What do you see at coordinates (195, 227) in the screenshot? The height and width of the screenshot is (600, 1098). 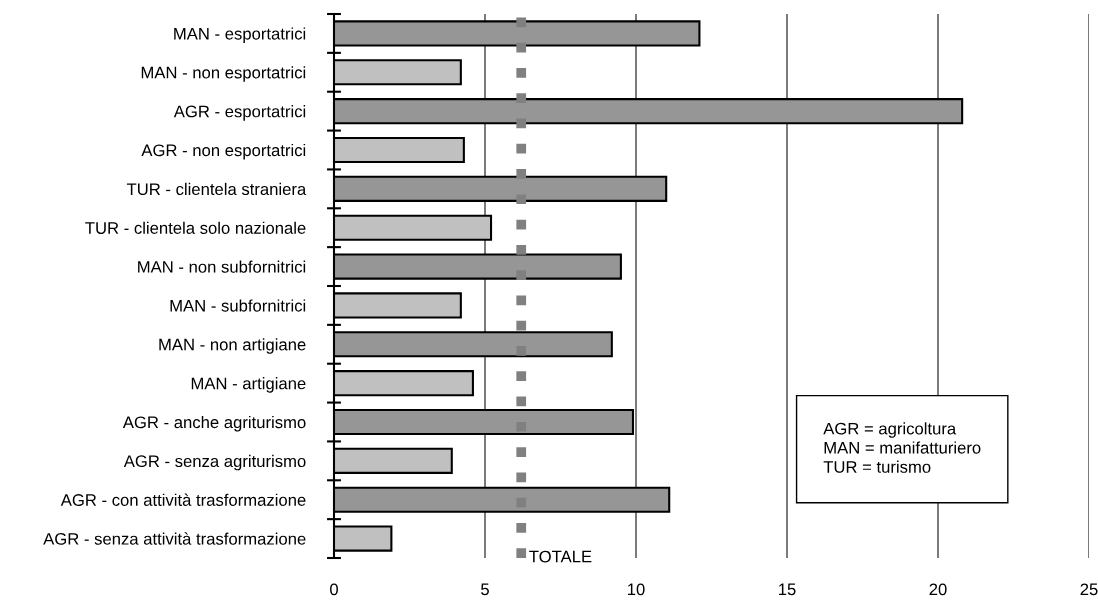 I see `y-tick-label: TUR - clientela solo nazionale` at bounding box center [195, 227].